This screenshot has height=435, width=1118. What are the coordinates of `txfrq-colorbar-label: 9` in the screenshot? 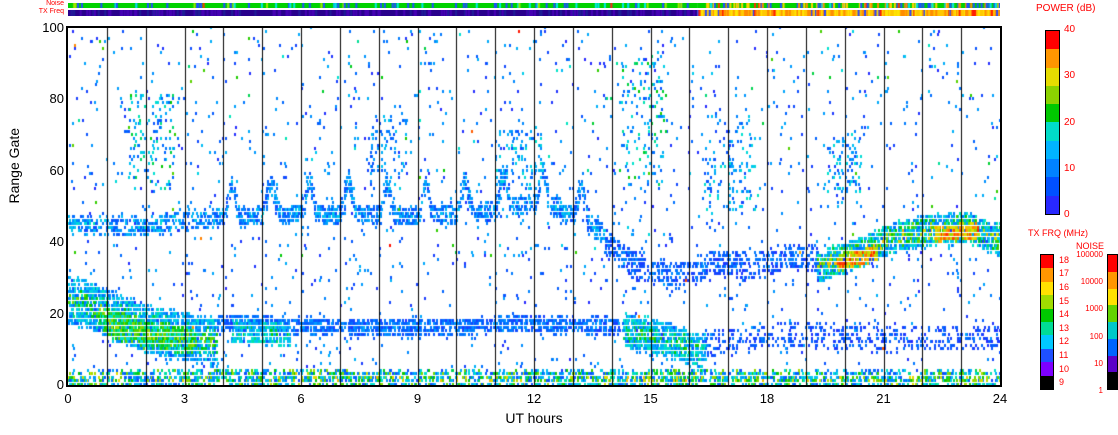 It's located at (1062, 382).